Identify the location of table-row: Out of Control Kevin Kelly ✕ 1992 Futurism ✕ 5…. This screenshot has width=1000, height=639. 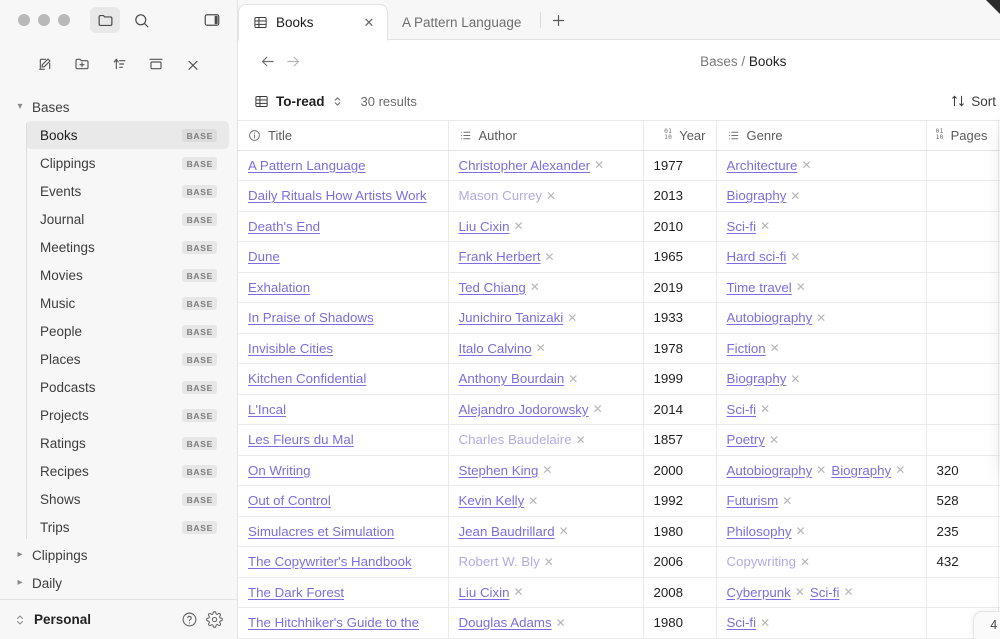
(619, 501).